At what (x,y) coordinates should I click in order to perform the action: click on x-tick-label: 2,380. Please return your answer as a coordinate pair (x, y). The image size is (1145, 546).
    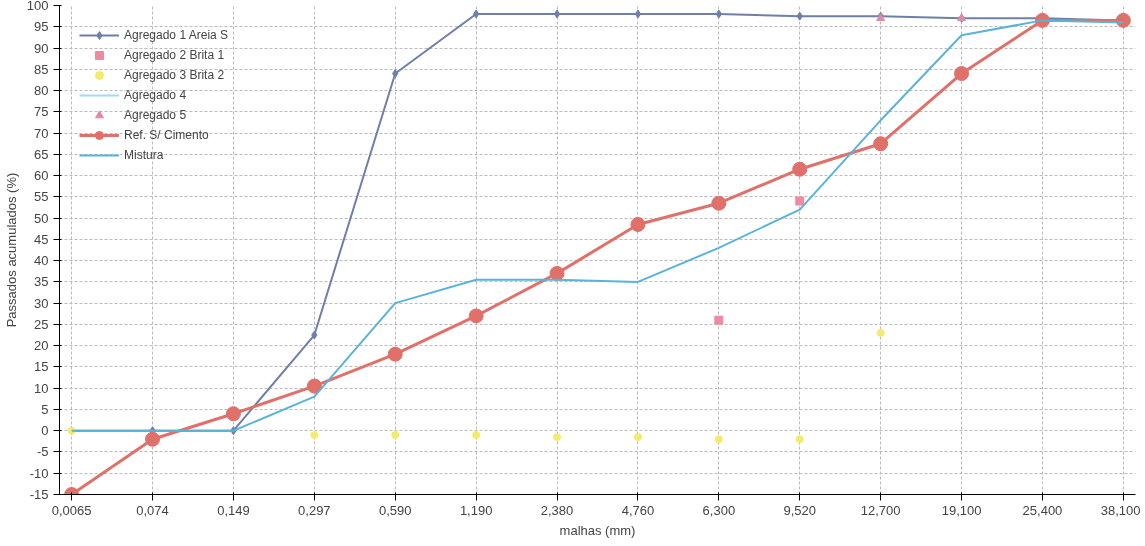
    Looking at the image, I should click on (557, 510).